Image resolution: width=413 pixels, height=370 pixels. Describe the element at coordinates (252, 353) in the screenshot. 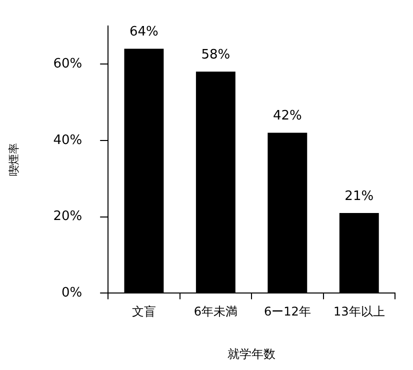

I see `x-axis-title: 就学年数` at that location.